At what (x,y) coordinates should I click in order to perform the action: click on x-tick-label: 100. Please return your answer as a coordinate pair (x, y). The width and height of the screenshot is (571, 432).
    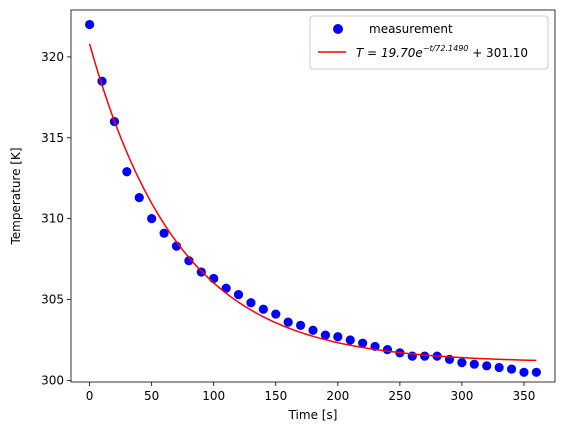
    Looking at the image, I should click on (213, 396).